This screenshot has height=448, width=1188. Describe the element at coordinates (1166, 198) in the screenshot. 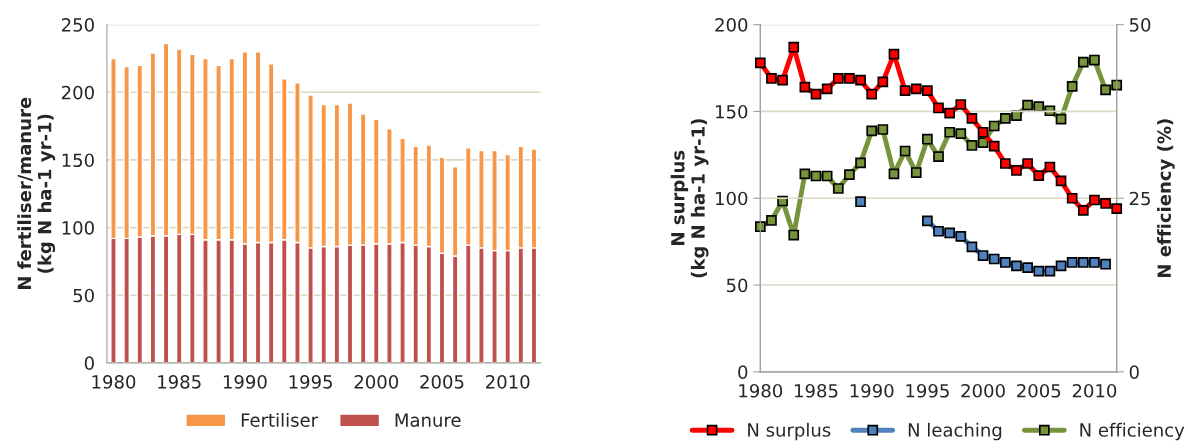

I see `y2-axis-title: N efficiency (%)` at that location.